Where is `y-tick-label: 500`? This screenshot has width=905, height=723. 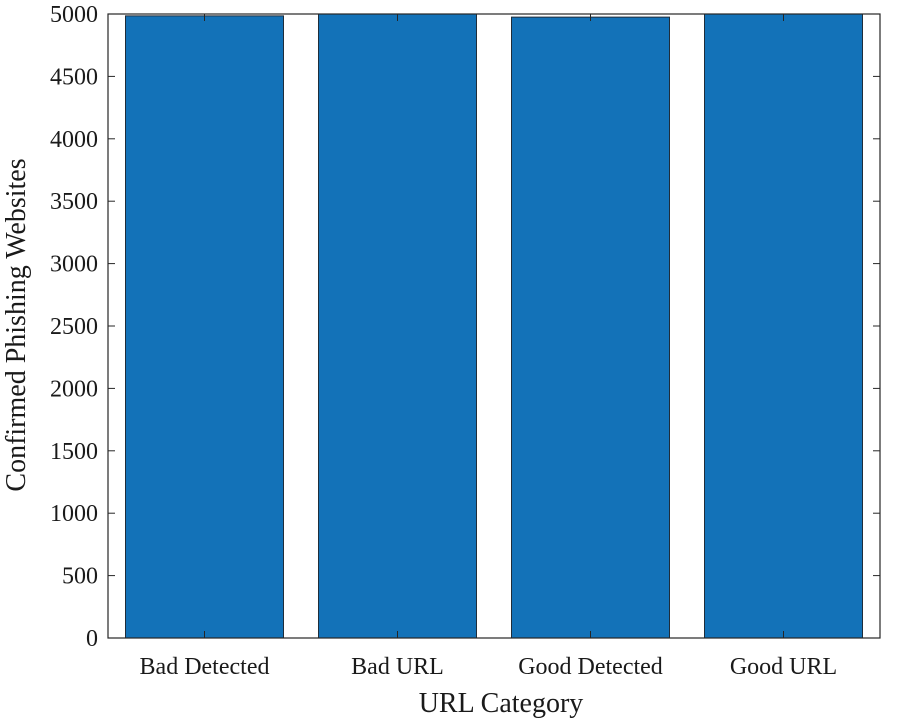
y-tick-label: 500 is located at coordinates (80, 577).